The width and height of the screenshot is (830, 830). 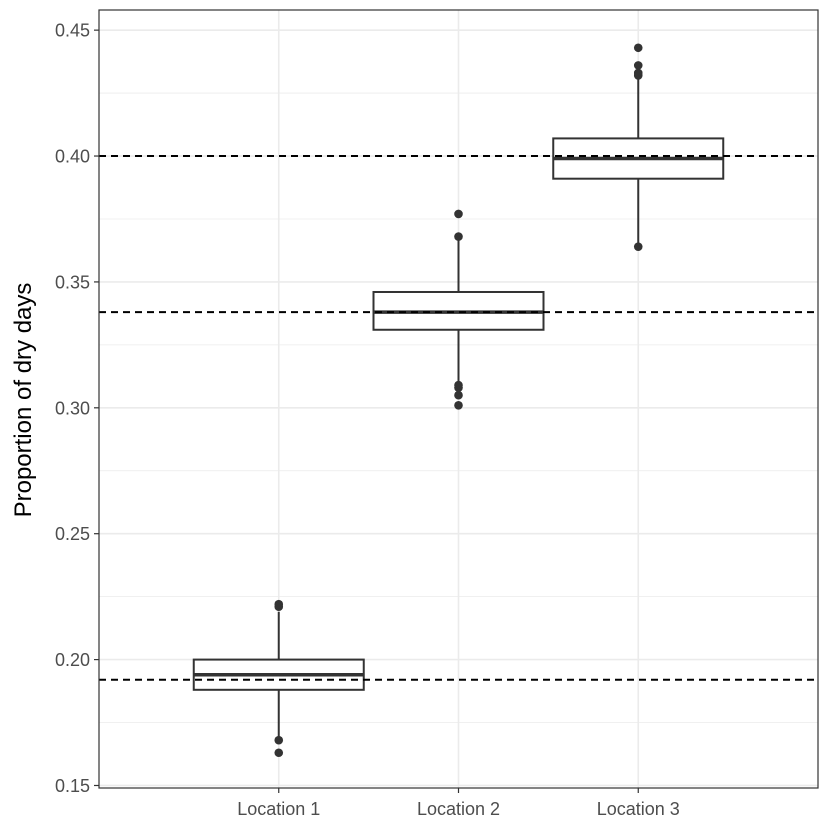 What do you see at coordinates (72, 660) in the screenshot?
I see `y-tick-label: 0.20` at bounding box center [72, 660].